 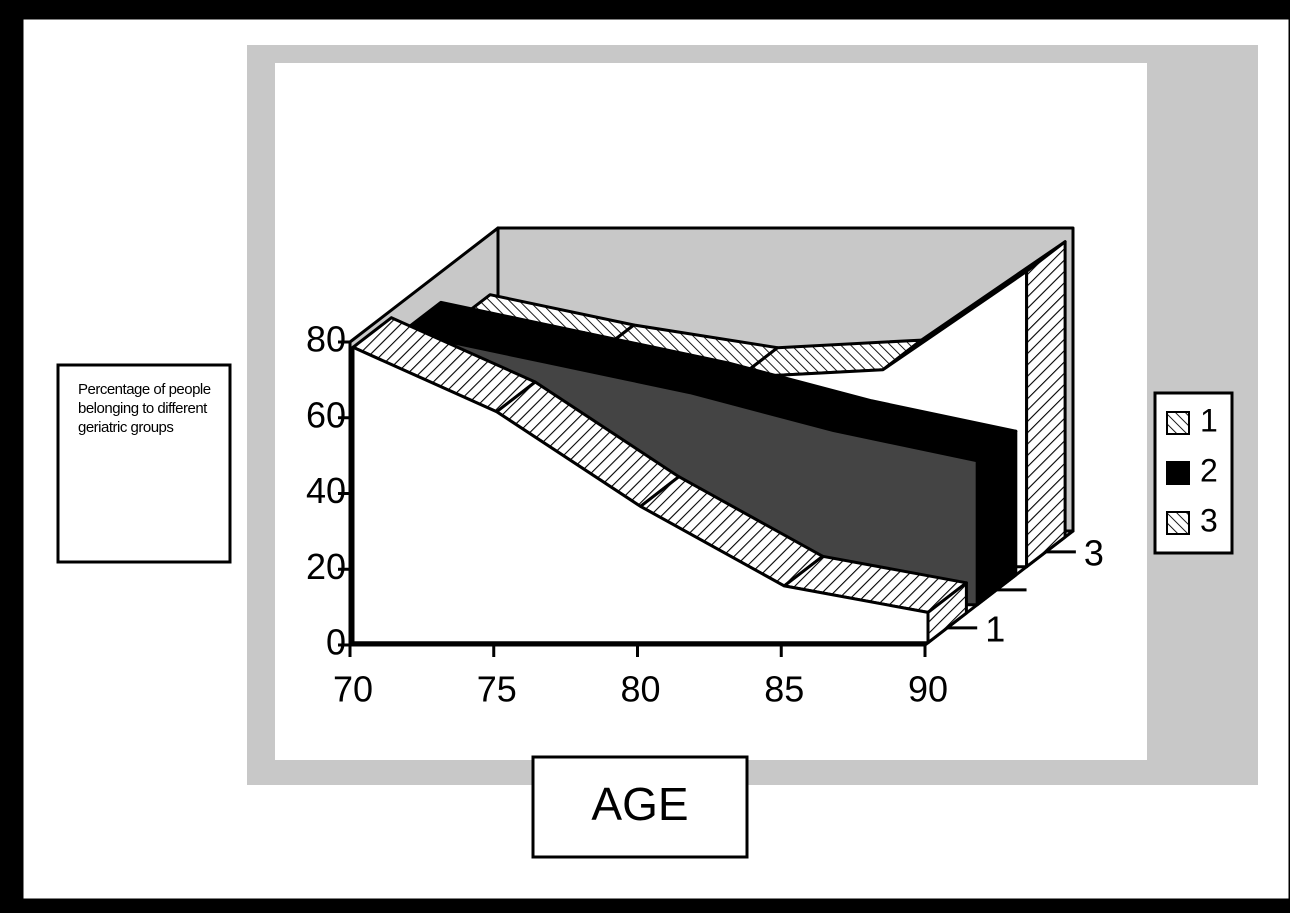 What do you see at coordinates (336, 642) in the screenshot?
I see `y-tick-label: 0` at bounding box center [336, 642].